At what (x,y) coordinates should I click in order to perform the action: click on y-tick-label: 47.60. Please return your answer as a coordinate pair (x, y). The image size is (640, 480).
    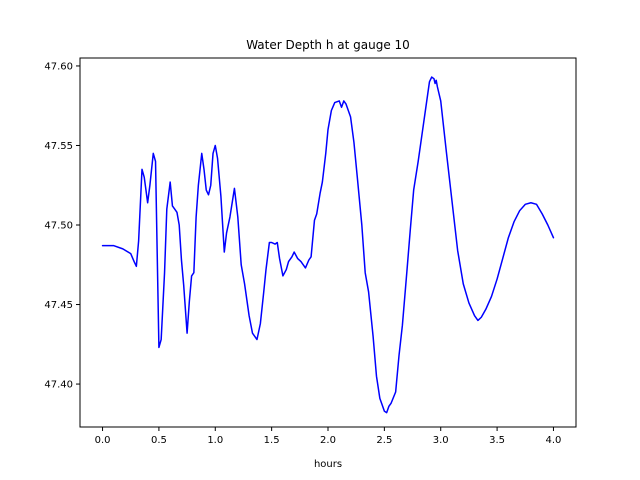
    Looking at the image, I should click on (58, 66).